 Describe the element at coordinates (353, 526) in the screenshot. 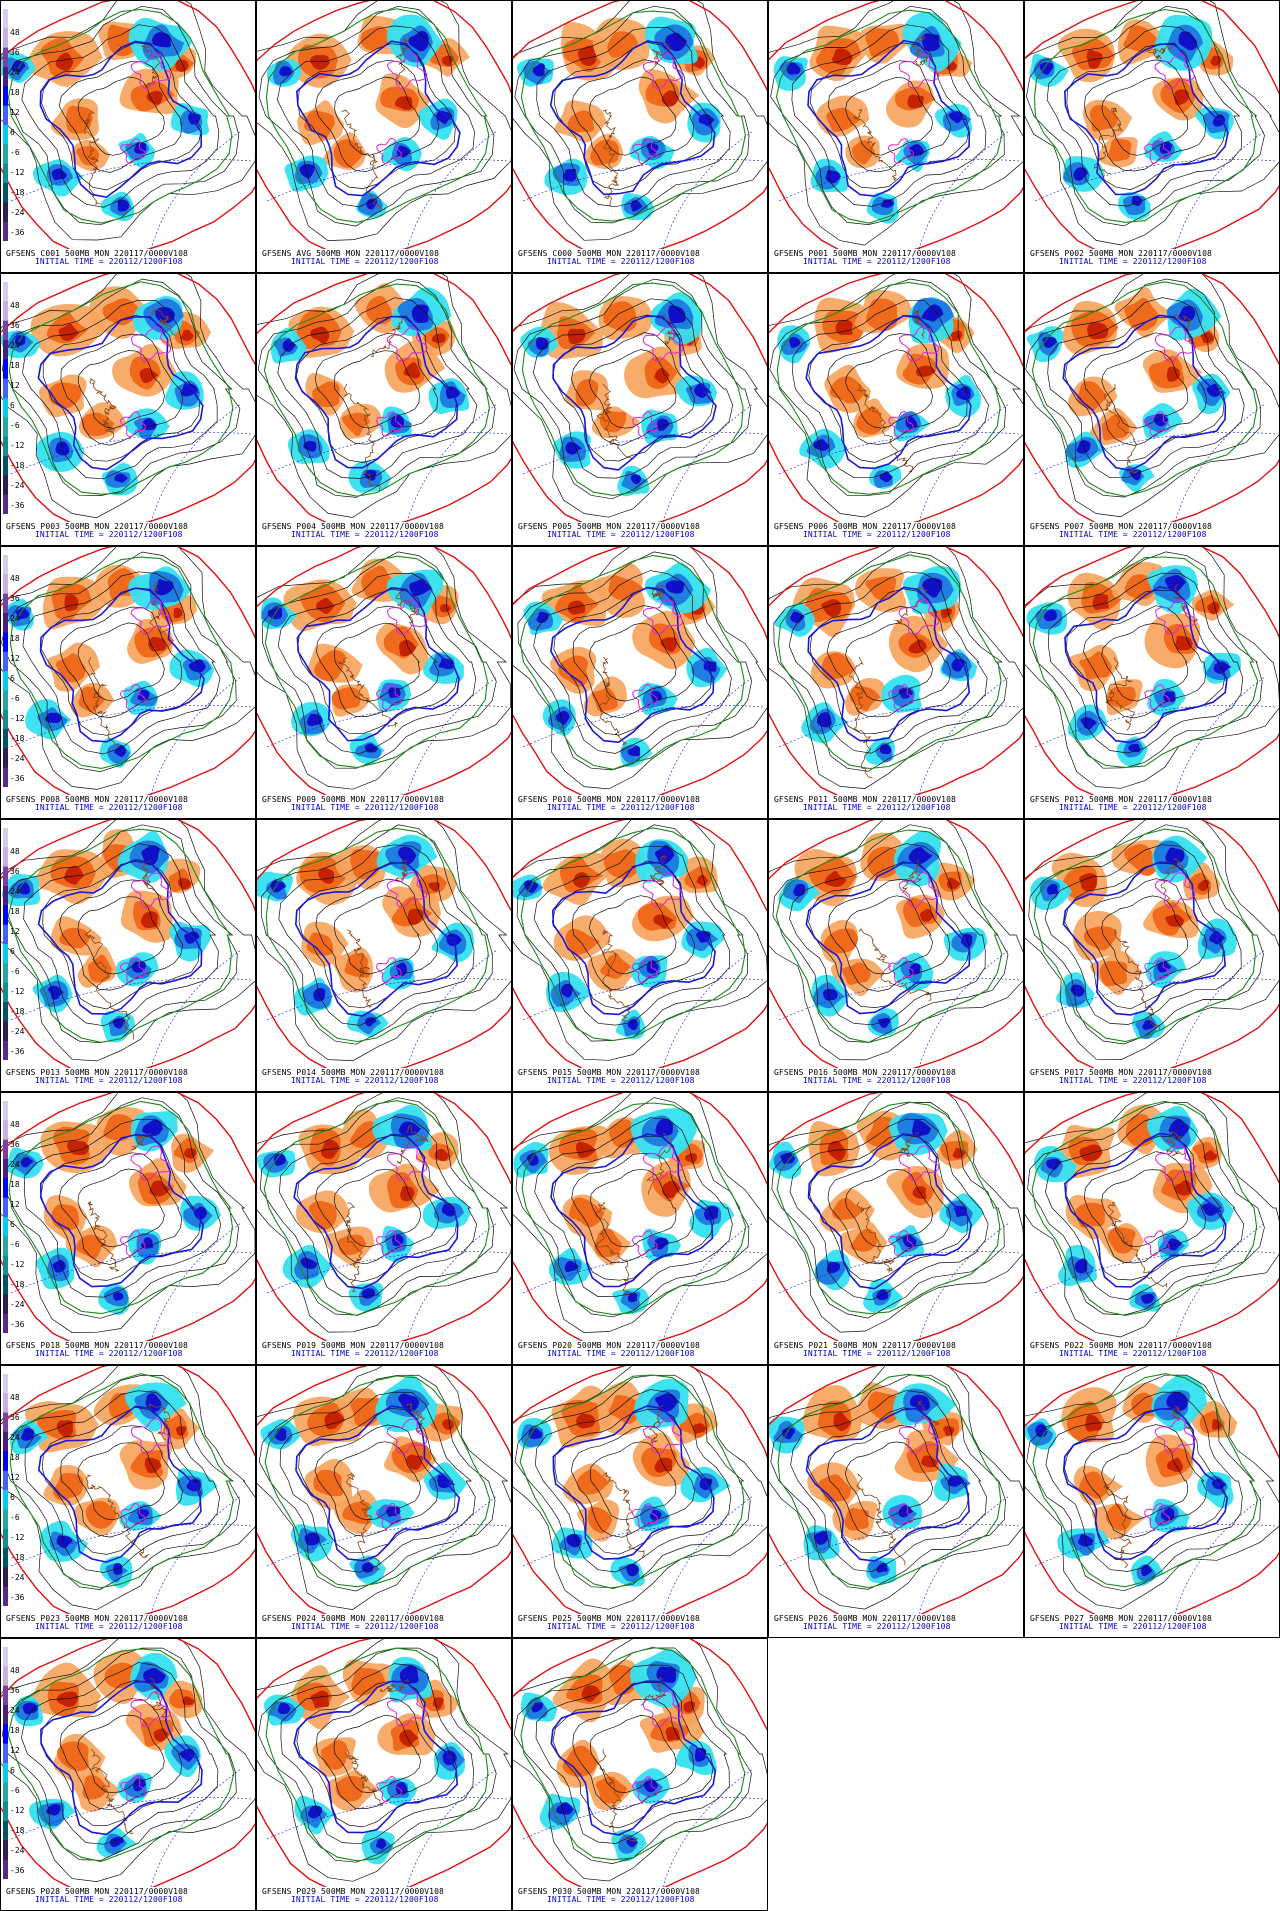

I see `panel-caption: GFSENS P004 500MB MON 220117/0000V108` at that location.